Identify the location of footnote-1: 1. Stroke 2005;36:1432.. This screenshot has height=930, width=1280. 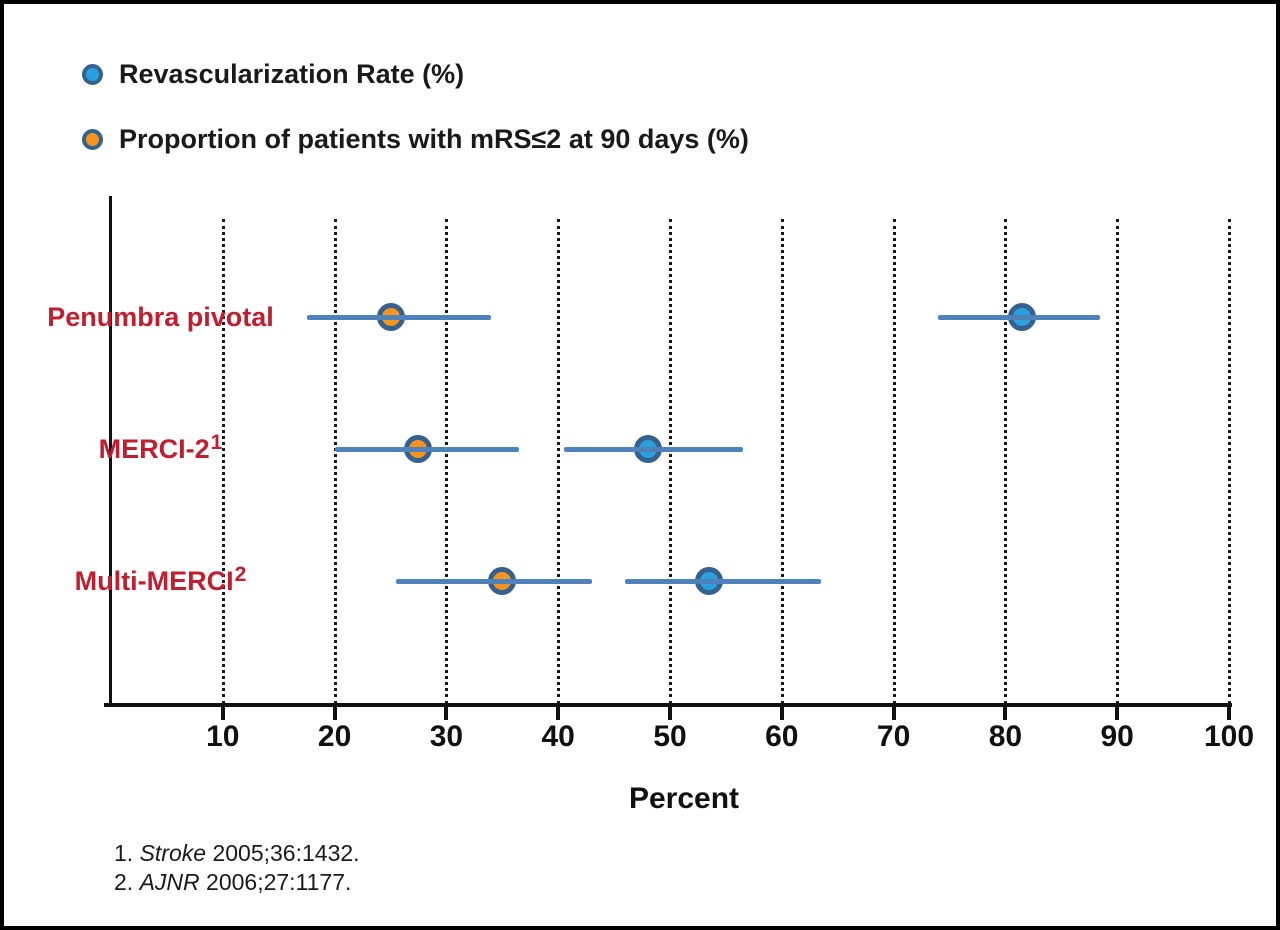
(237, 853).